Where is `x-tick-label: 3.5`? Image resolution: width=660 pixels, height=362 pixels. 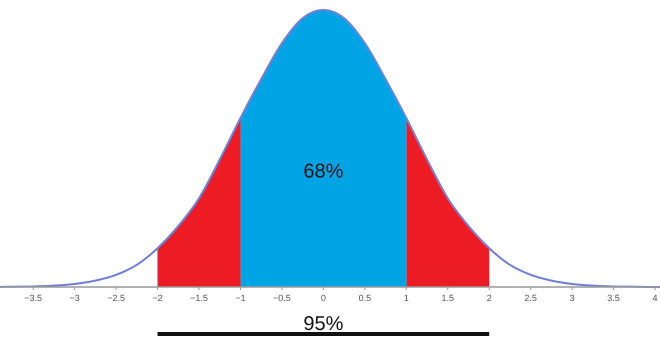
x-tick-label: 3.5 is located at coordinates (613, 298).